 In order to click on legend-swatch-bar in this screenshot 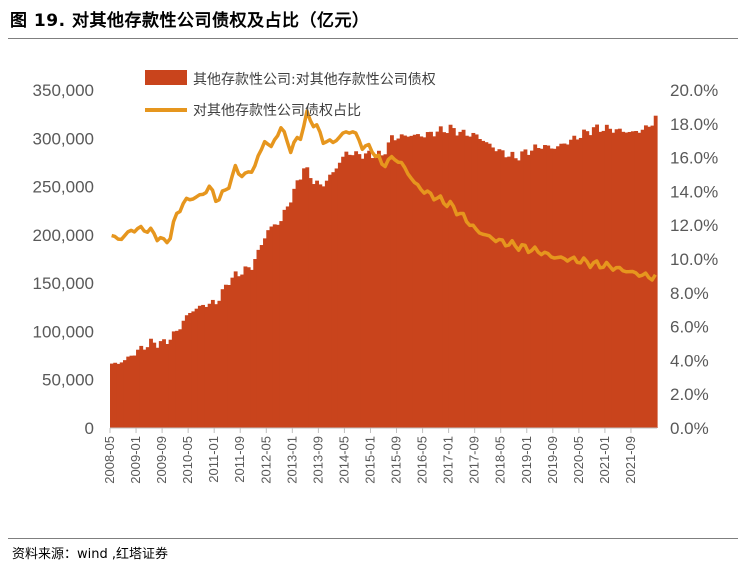, I will do `click(166, 77)`.